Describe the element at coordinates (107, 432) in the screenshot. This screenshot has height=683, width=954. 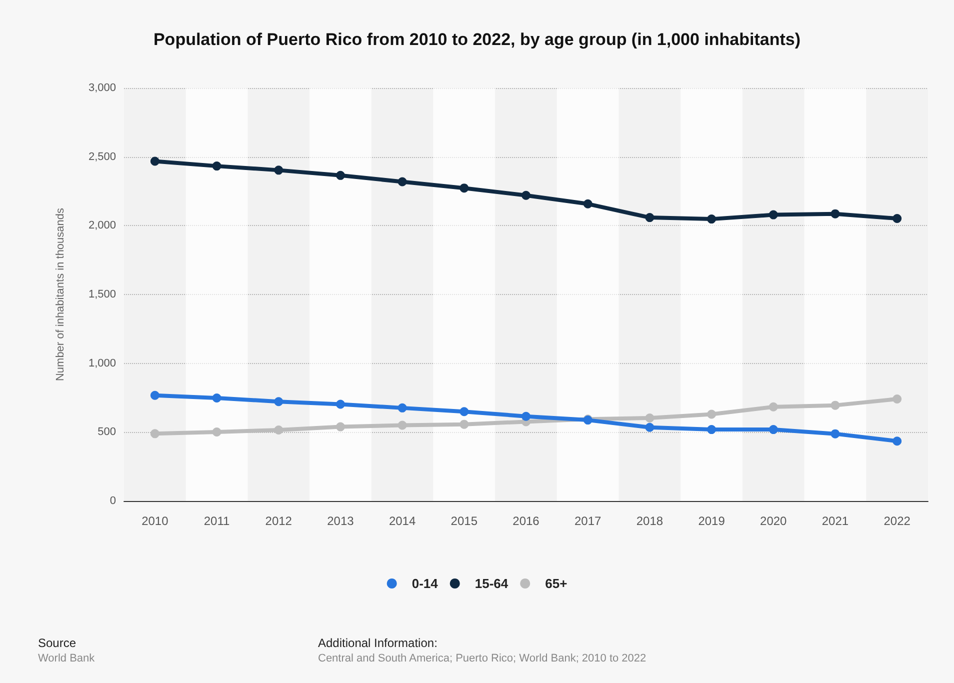
I see `y-tick-label: 500` at that location.